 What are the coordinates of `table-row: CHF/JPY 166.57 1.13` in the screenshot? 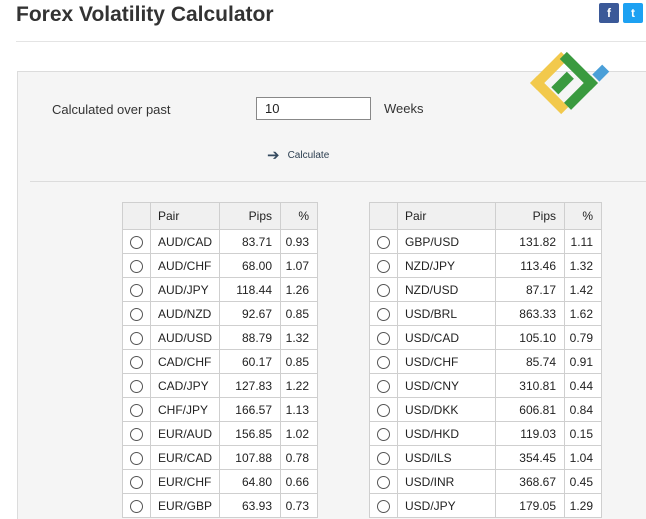 It's located at (220, 409).